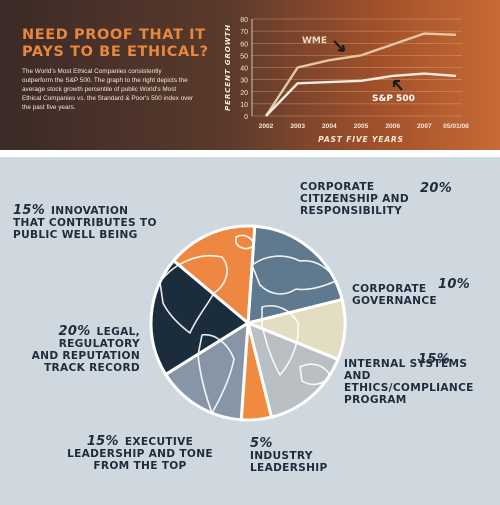 The image size is (500, 505). I want to click on y-tick-label: 50, so click(244, 56).